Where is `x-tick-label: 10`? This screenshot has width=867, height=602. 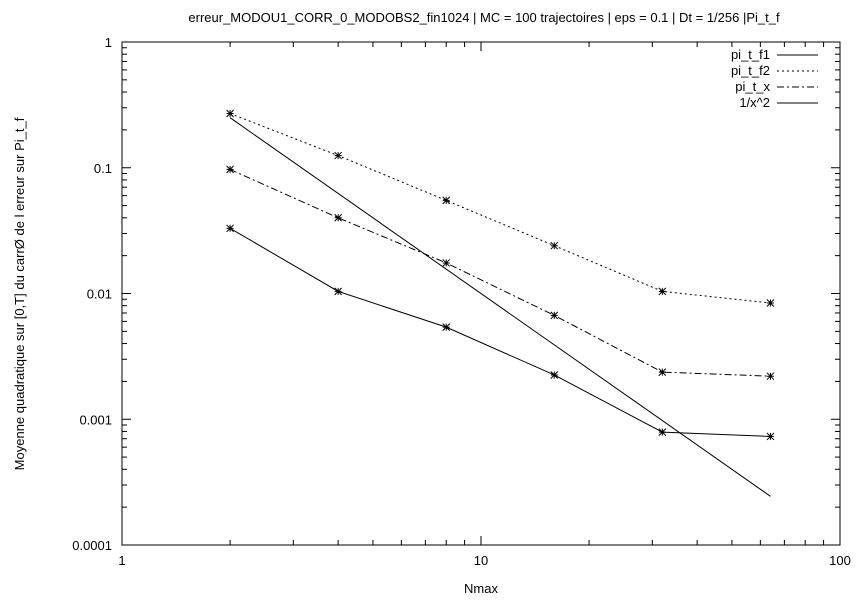
x-tick-label: 10 is located at coordinates (481, 560).